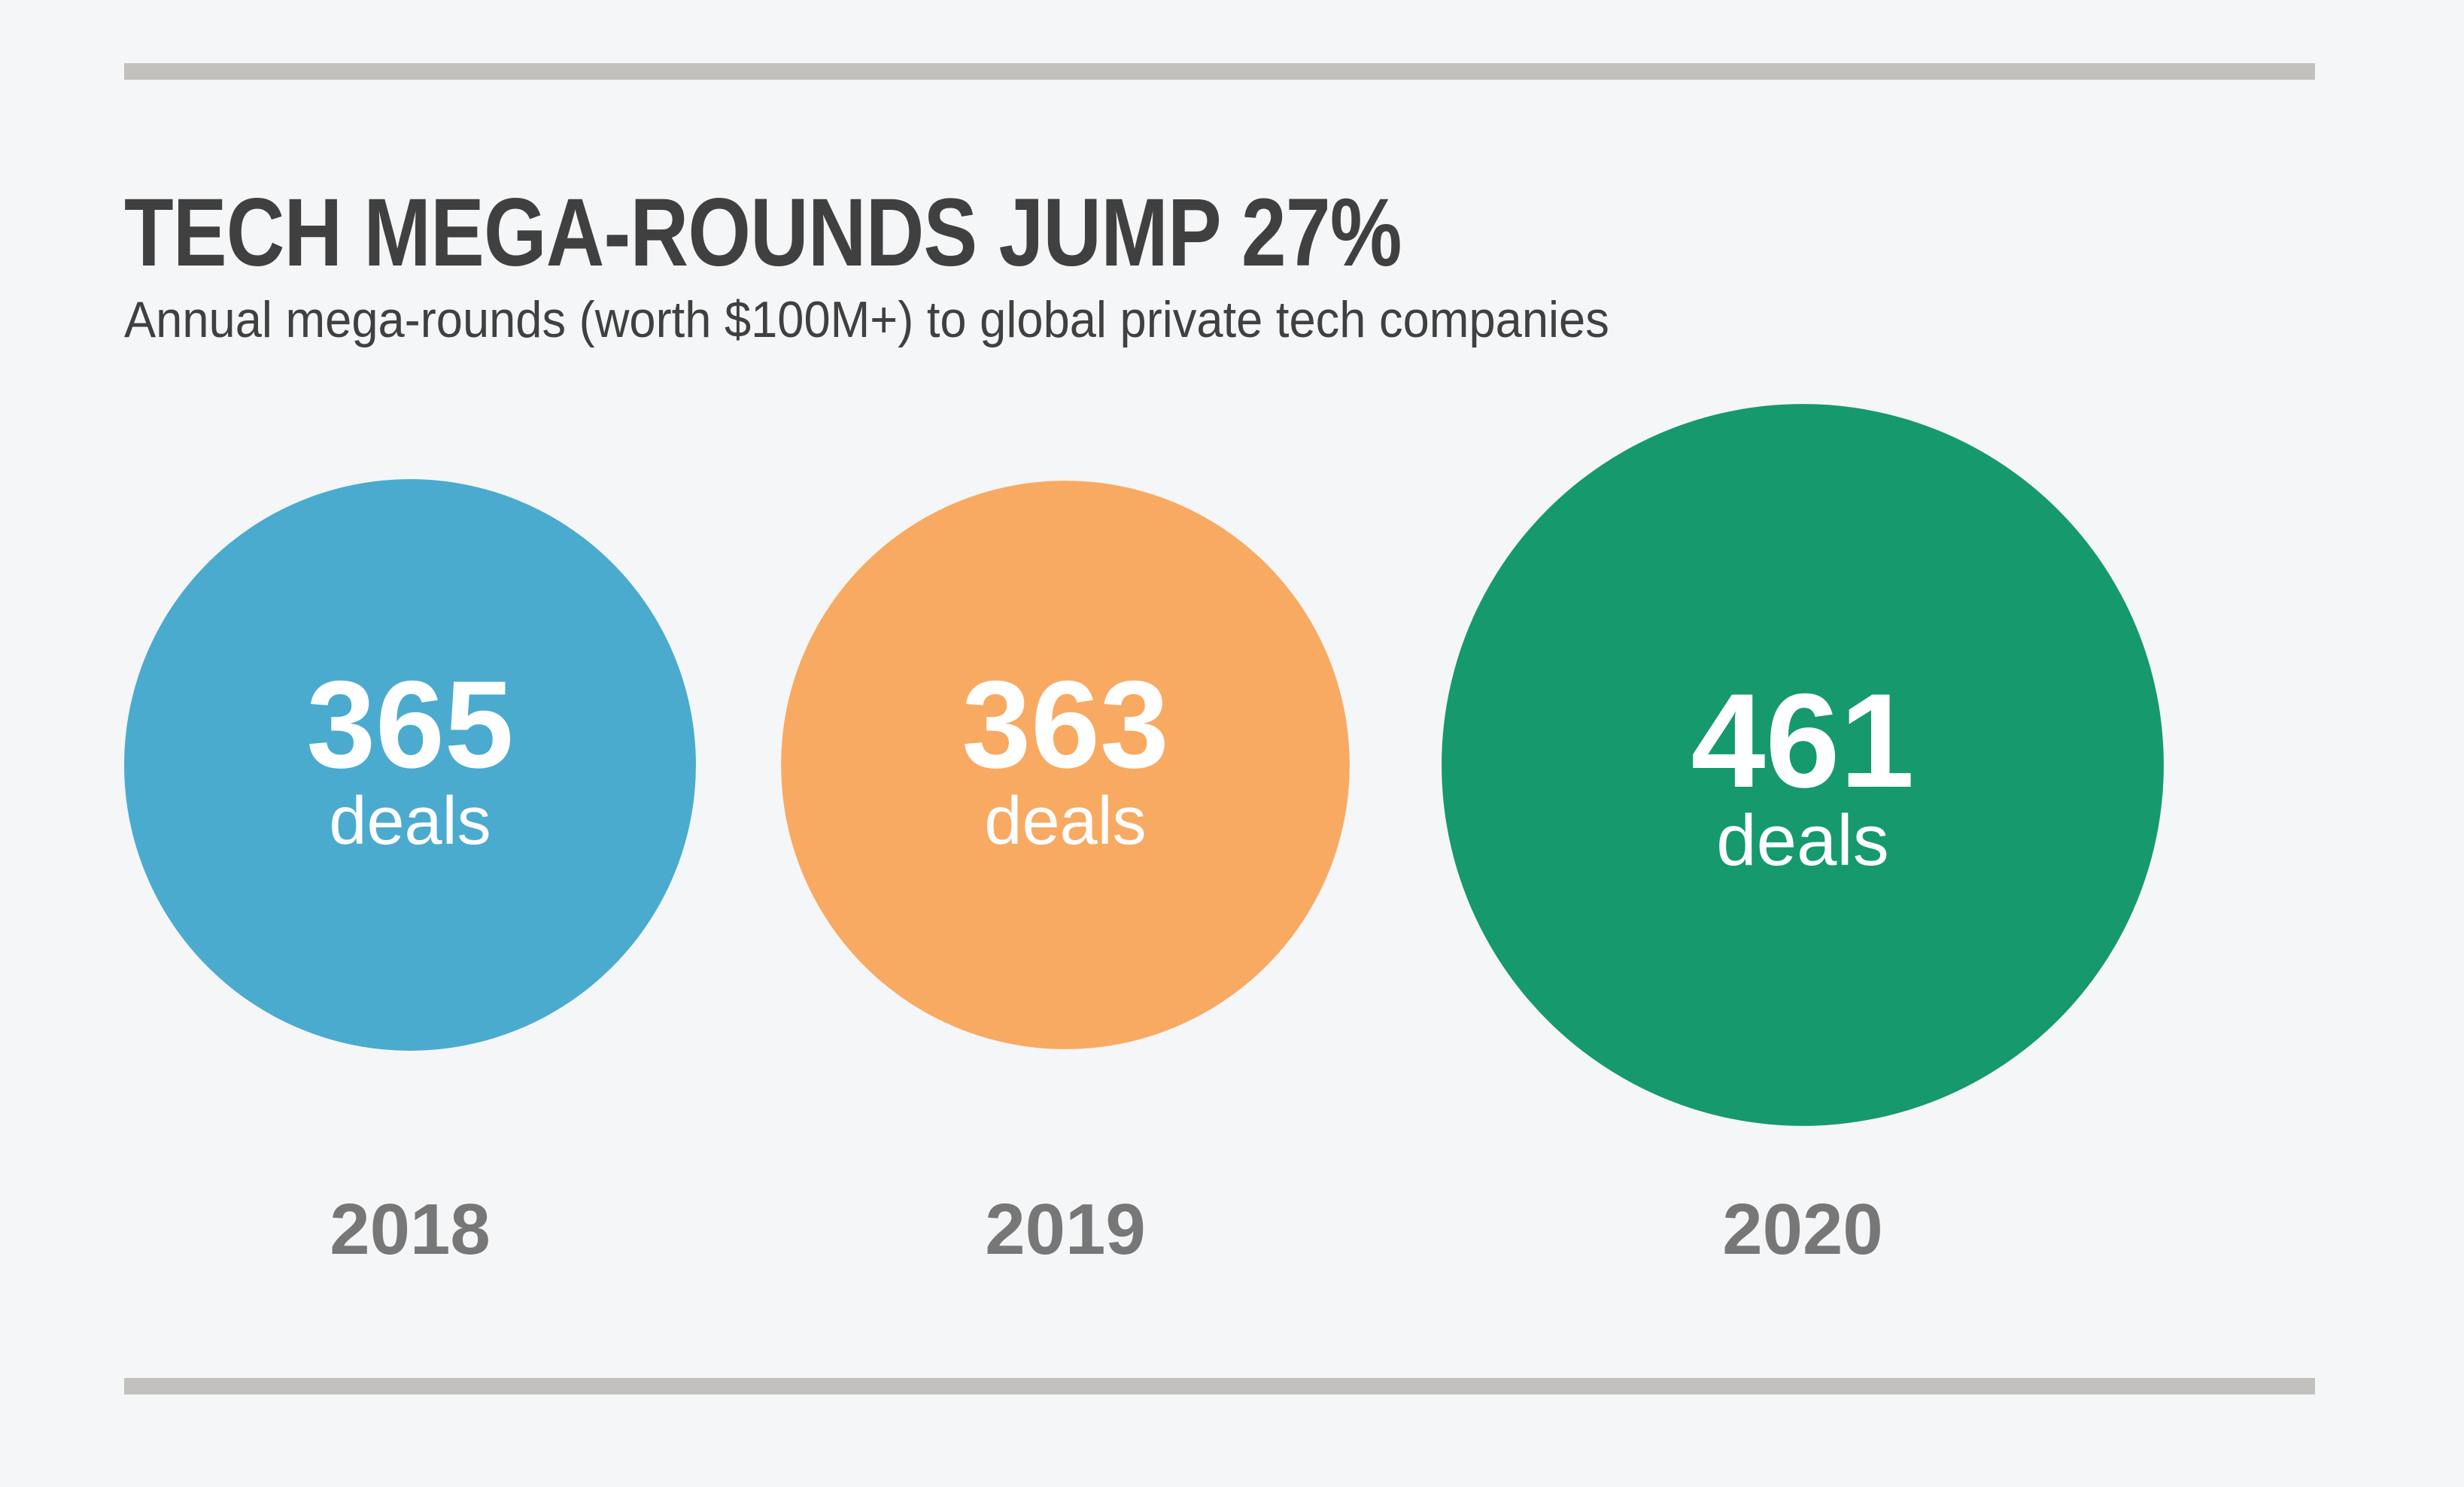 This screenshot has width=2464, height=1487. Describe the element at coordinates (1065, 725) in the screenshot. I see `value-label: 363` at that location.